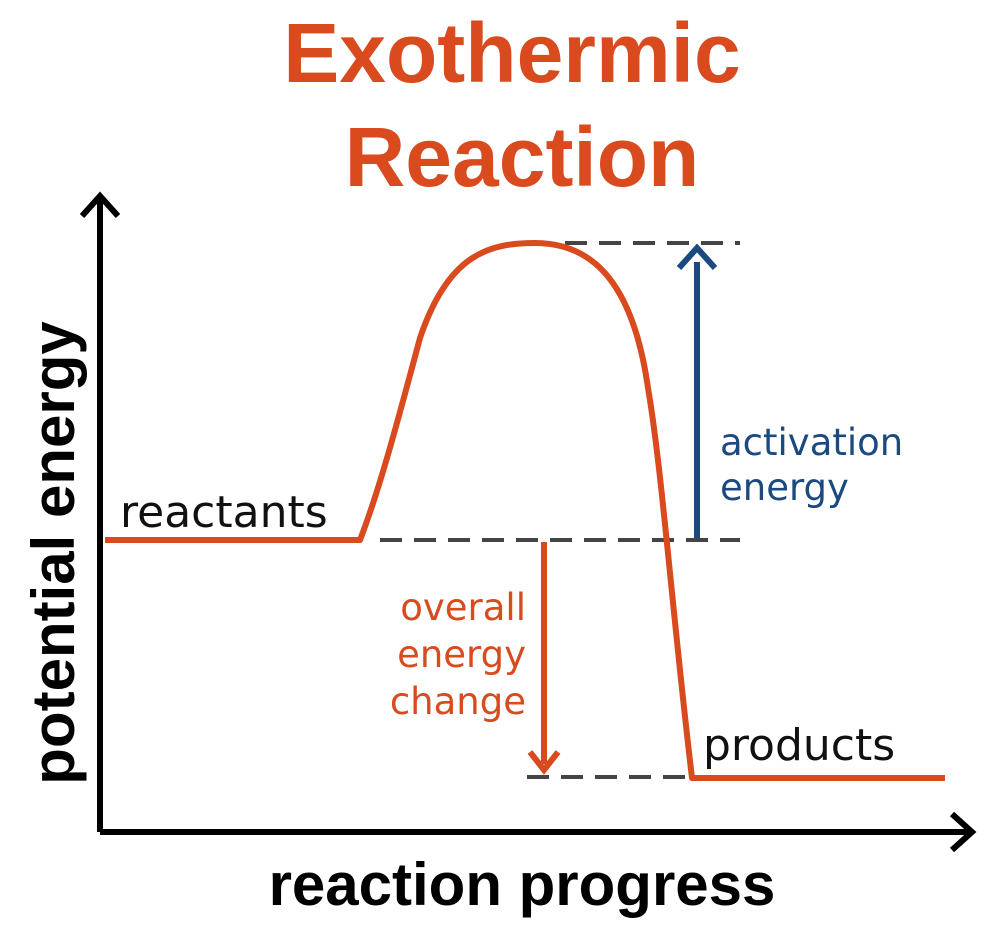 The height and width of the screenshot is (948, 988). What do you see at coordinates (522, 884) in the screenshot?
I see `x-axis-label: reaction progress` at bounding box center [522, 884].